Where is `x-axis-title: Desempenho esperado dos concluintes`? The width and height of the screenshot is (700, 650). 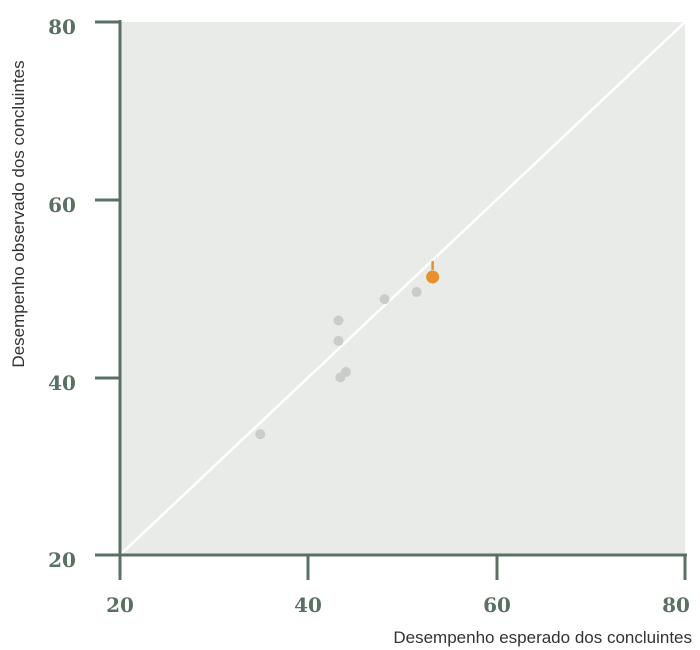
x-axis-title: Desempenho esperado dos concluintes is located at coordinates (542, 637).